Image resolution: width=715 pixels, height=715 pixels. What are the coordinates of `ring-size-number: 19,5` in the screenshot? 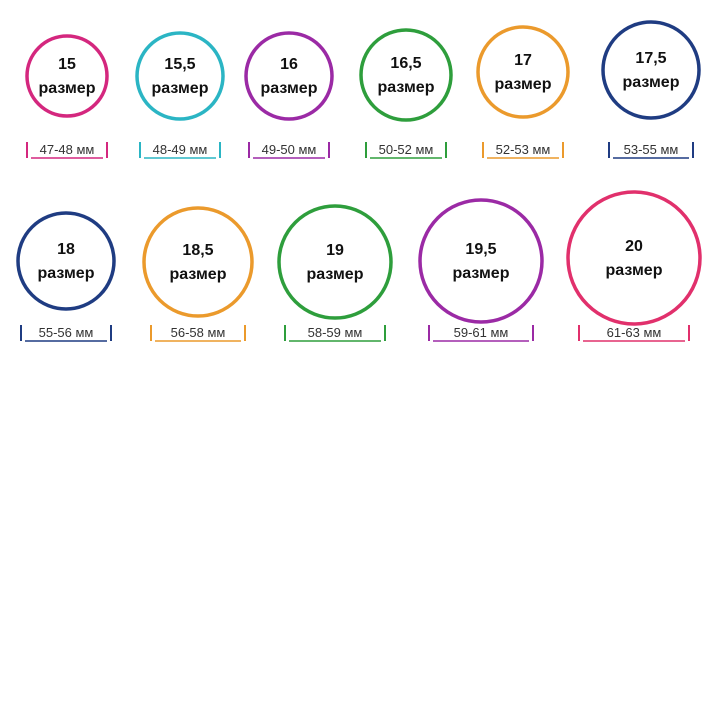 It's located at (480, 249).